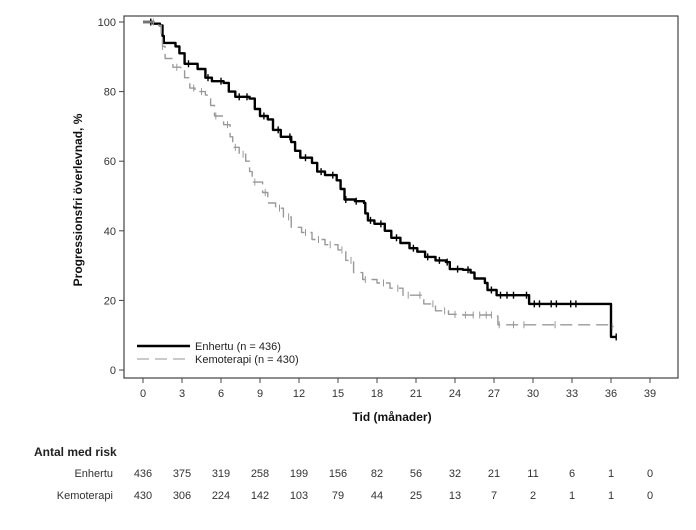  What do you see at coordinates (398, 389) in the screenshot?
I see `x-axis: 0 3 6 9 12 15 18 21 24 27 30 33 36 39` at bounding box center [398, 389].